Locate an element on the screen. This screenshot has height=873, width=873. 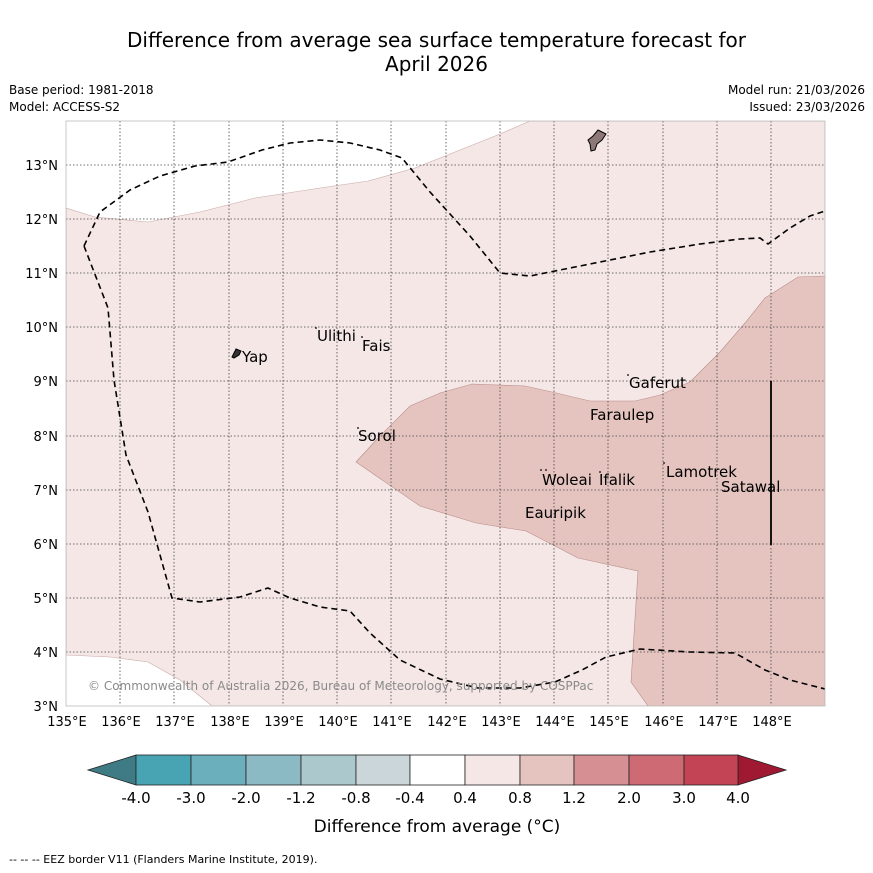
colorbar-tick-6: -0.4 is located at coordinates (409, 798).